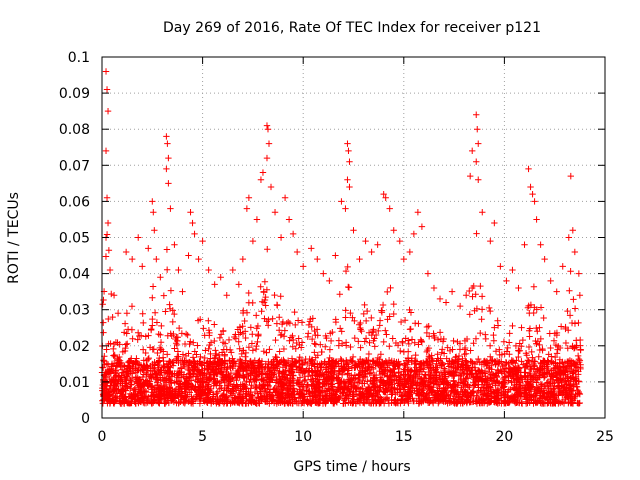 The image size is (640, 480). I want to click on y-tick-label: 0.09, so click(74, 94).